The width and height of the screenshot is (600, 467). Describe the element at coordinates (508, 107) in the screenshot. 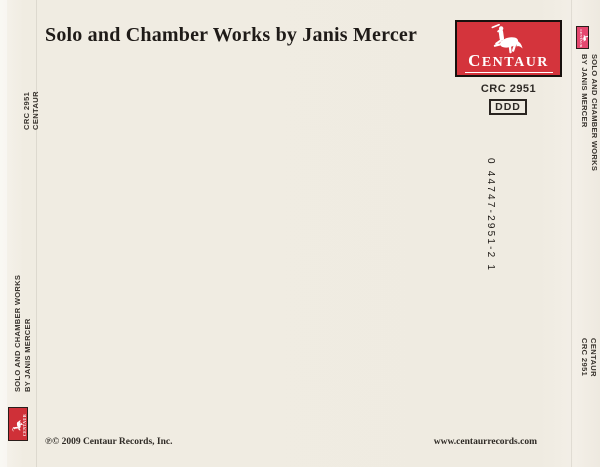

I see `ddd-format-badge: DDD` at that location.